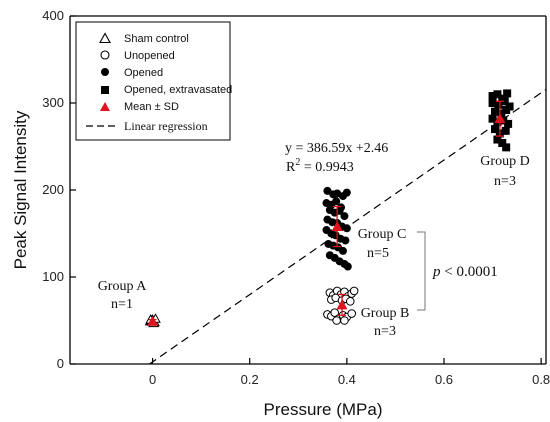 This screenshot has height=422, width=550. Describe the element at coordinates (53, 15) in the screenshot. I see `y-tick-label: 400` at that location.